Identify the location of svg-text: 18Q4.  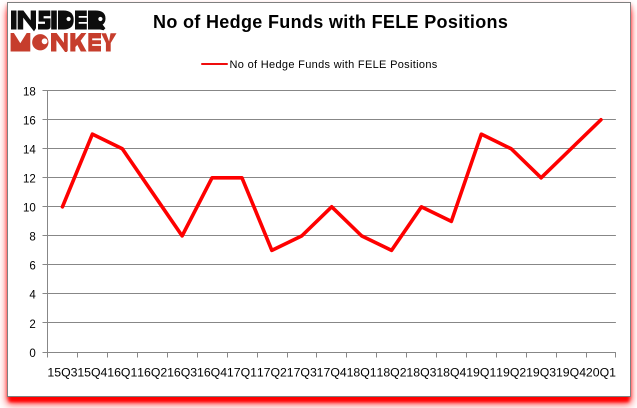
(451, 372).